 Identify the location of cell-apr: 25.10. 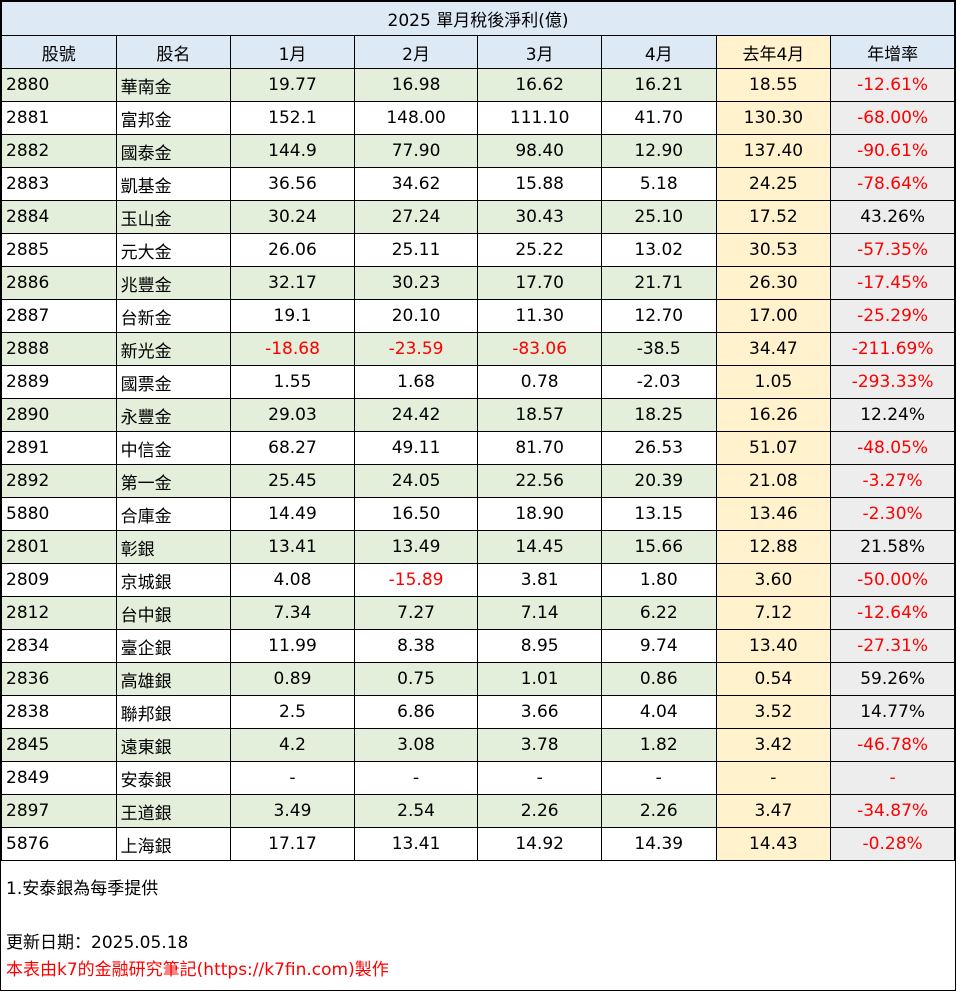
(658, 217).